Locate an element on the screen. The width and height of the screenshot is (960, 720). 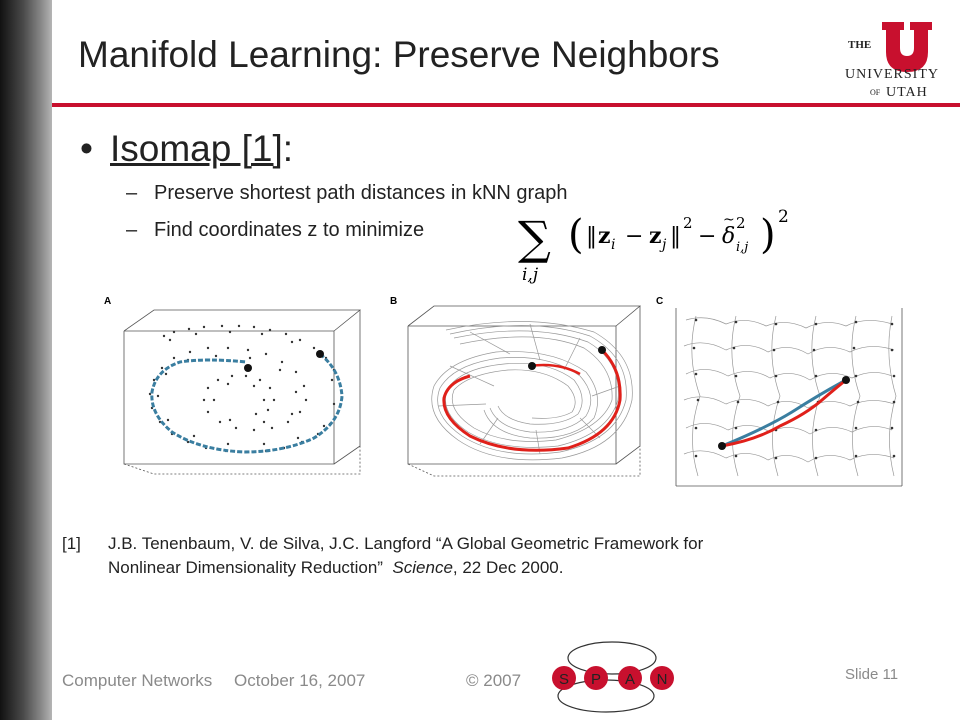
panel-a-label: A is located at coordinates (108, 301).